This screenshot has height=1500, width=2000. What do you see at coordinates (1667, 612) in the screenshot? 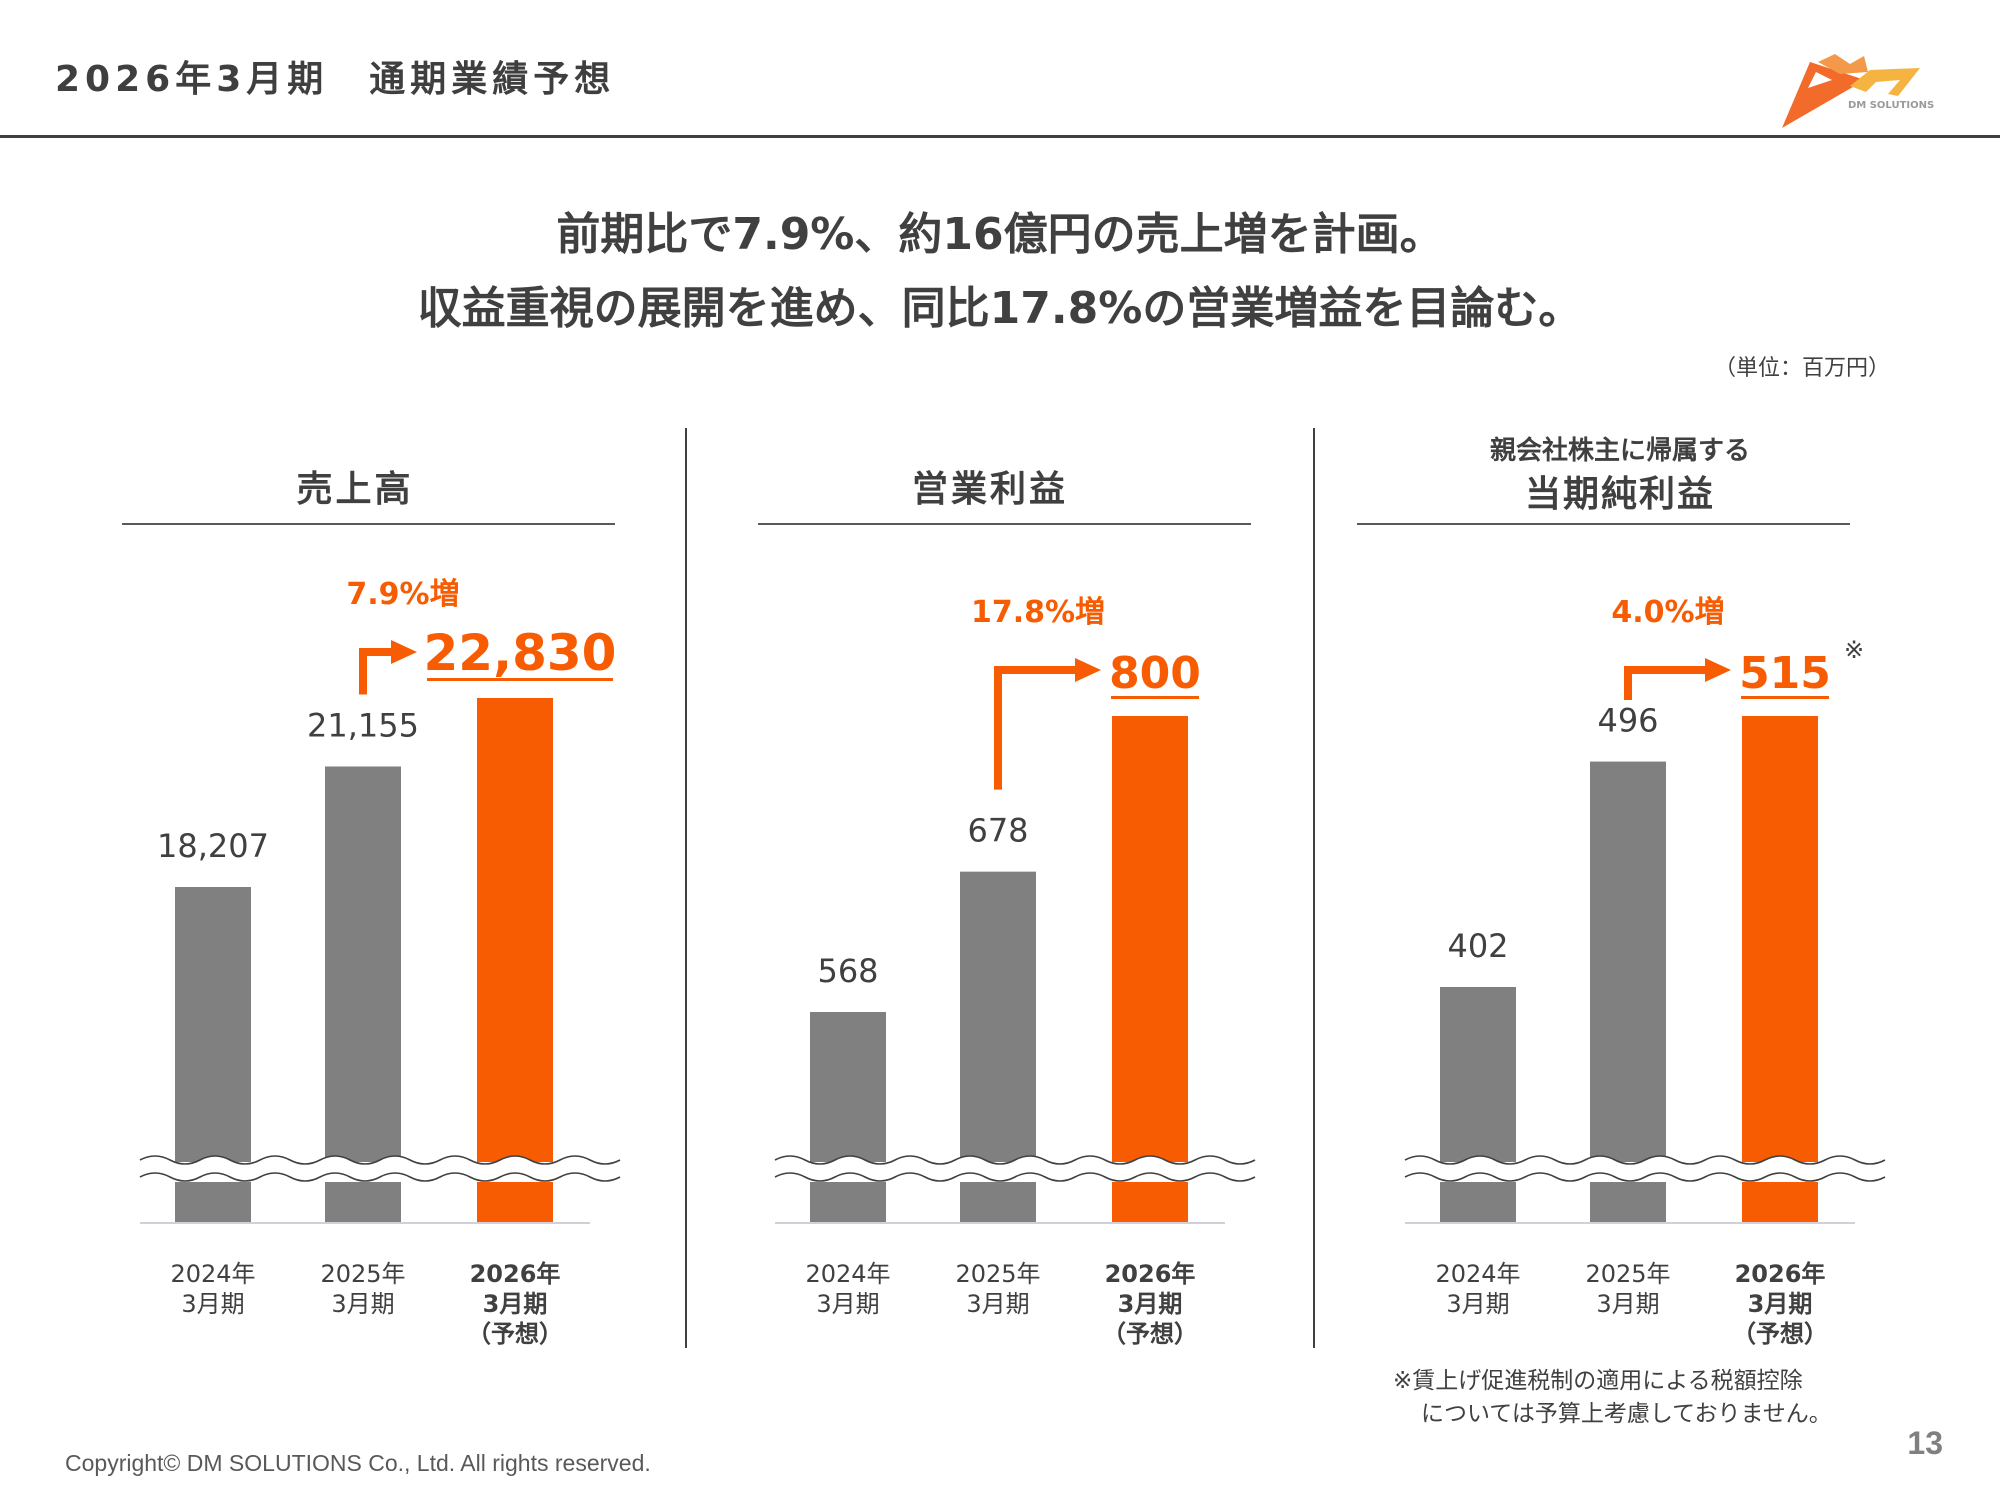
I see `growth-label: 4.0%増` at bounding box center [1667, 612].